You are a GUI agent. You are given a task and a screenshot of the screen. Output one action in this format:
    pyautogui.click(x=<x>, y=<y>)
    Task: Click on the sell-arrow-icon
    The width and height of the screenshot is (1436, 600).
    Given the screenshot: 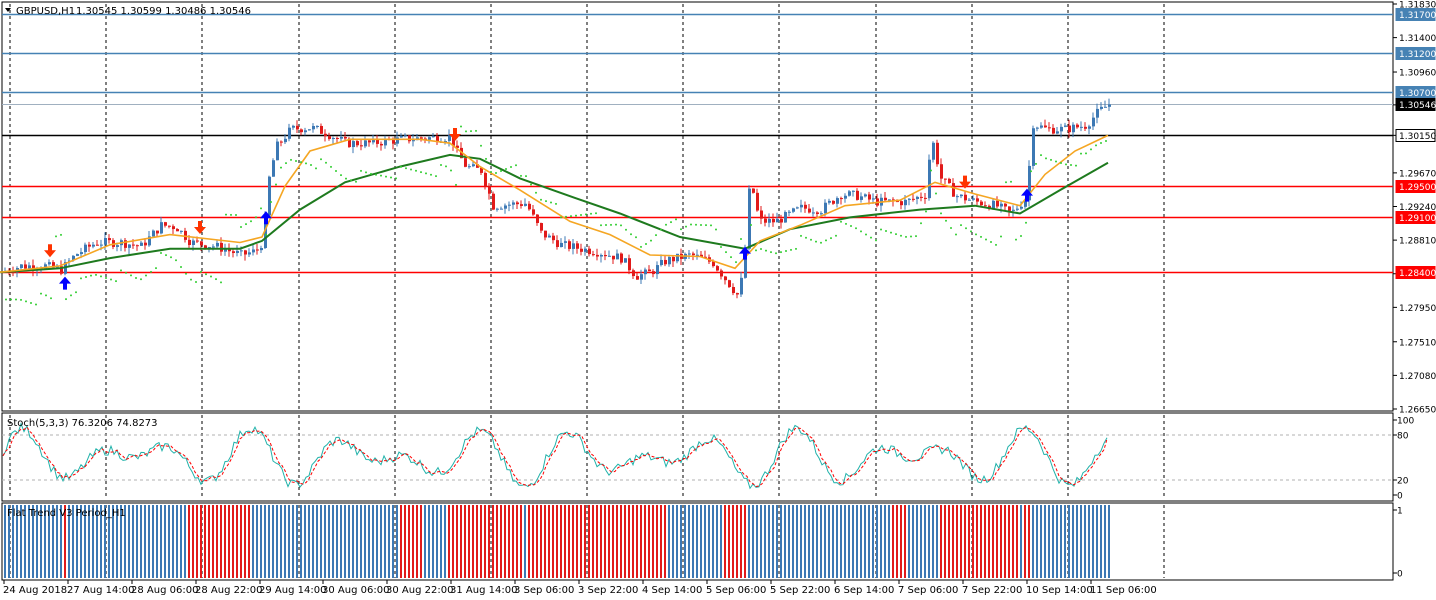 What is the action you would take?
    pyautogui.click(x=455, y=134)
    